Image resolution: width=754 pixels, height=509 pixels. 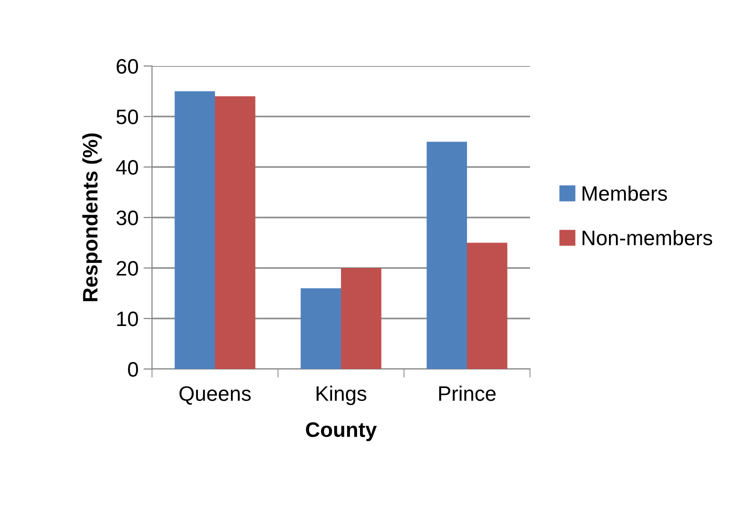 I want to click on legend-label: Members, so click(x=624, y=193).